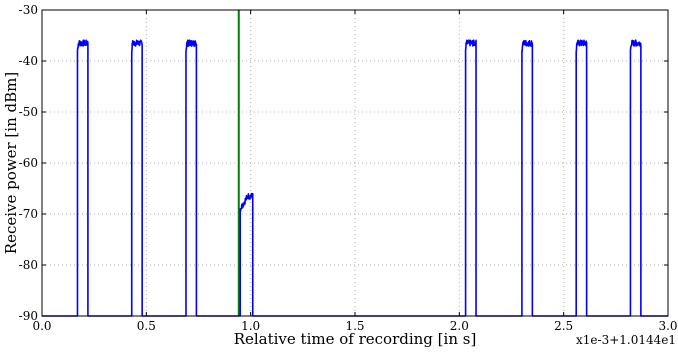 The height and width of the screenshot is (352, 678). What do you see at coordinates (11, 163) in the screenshot?
I see `y-axis-label: Receive power [in dBm]` at bounding box center [11, 163].